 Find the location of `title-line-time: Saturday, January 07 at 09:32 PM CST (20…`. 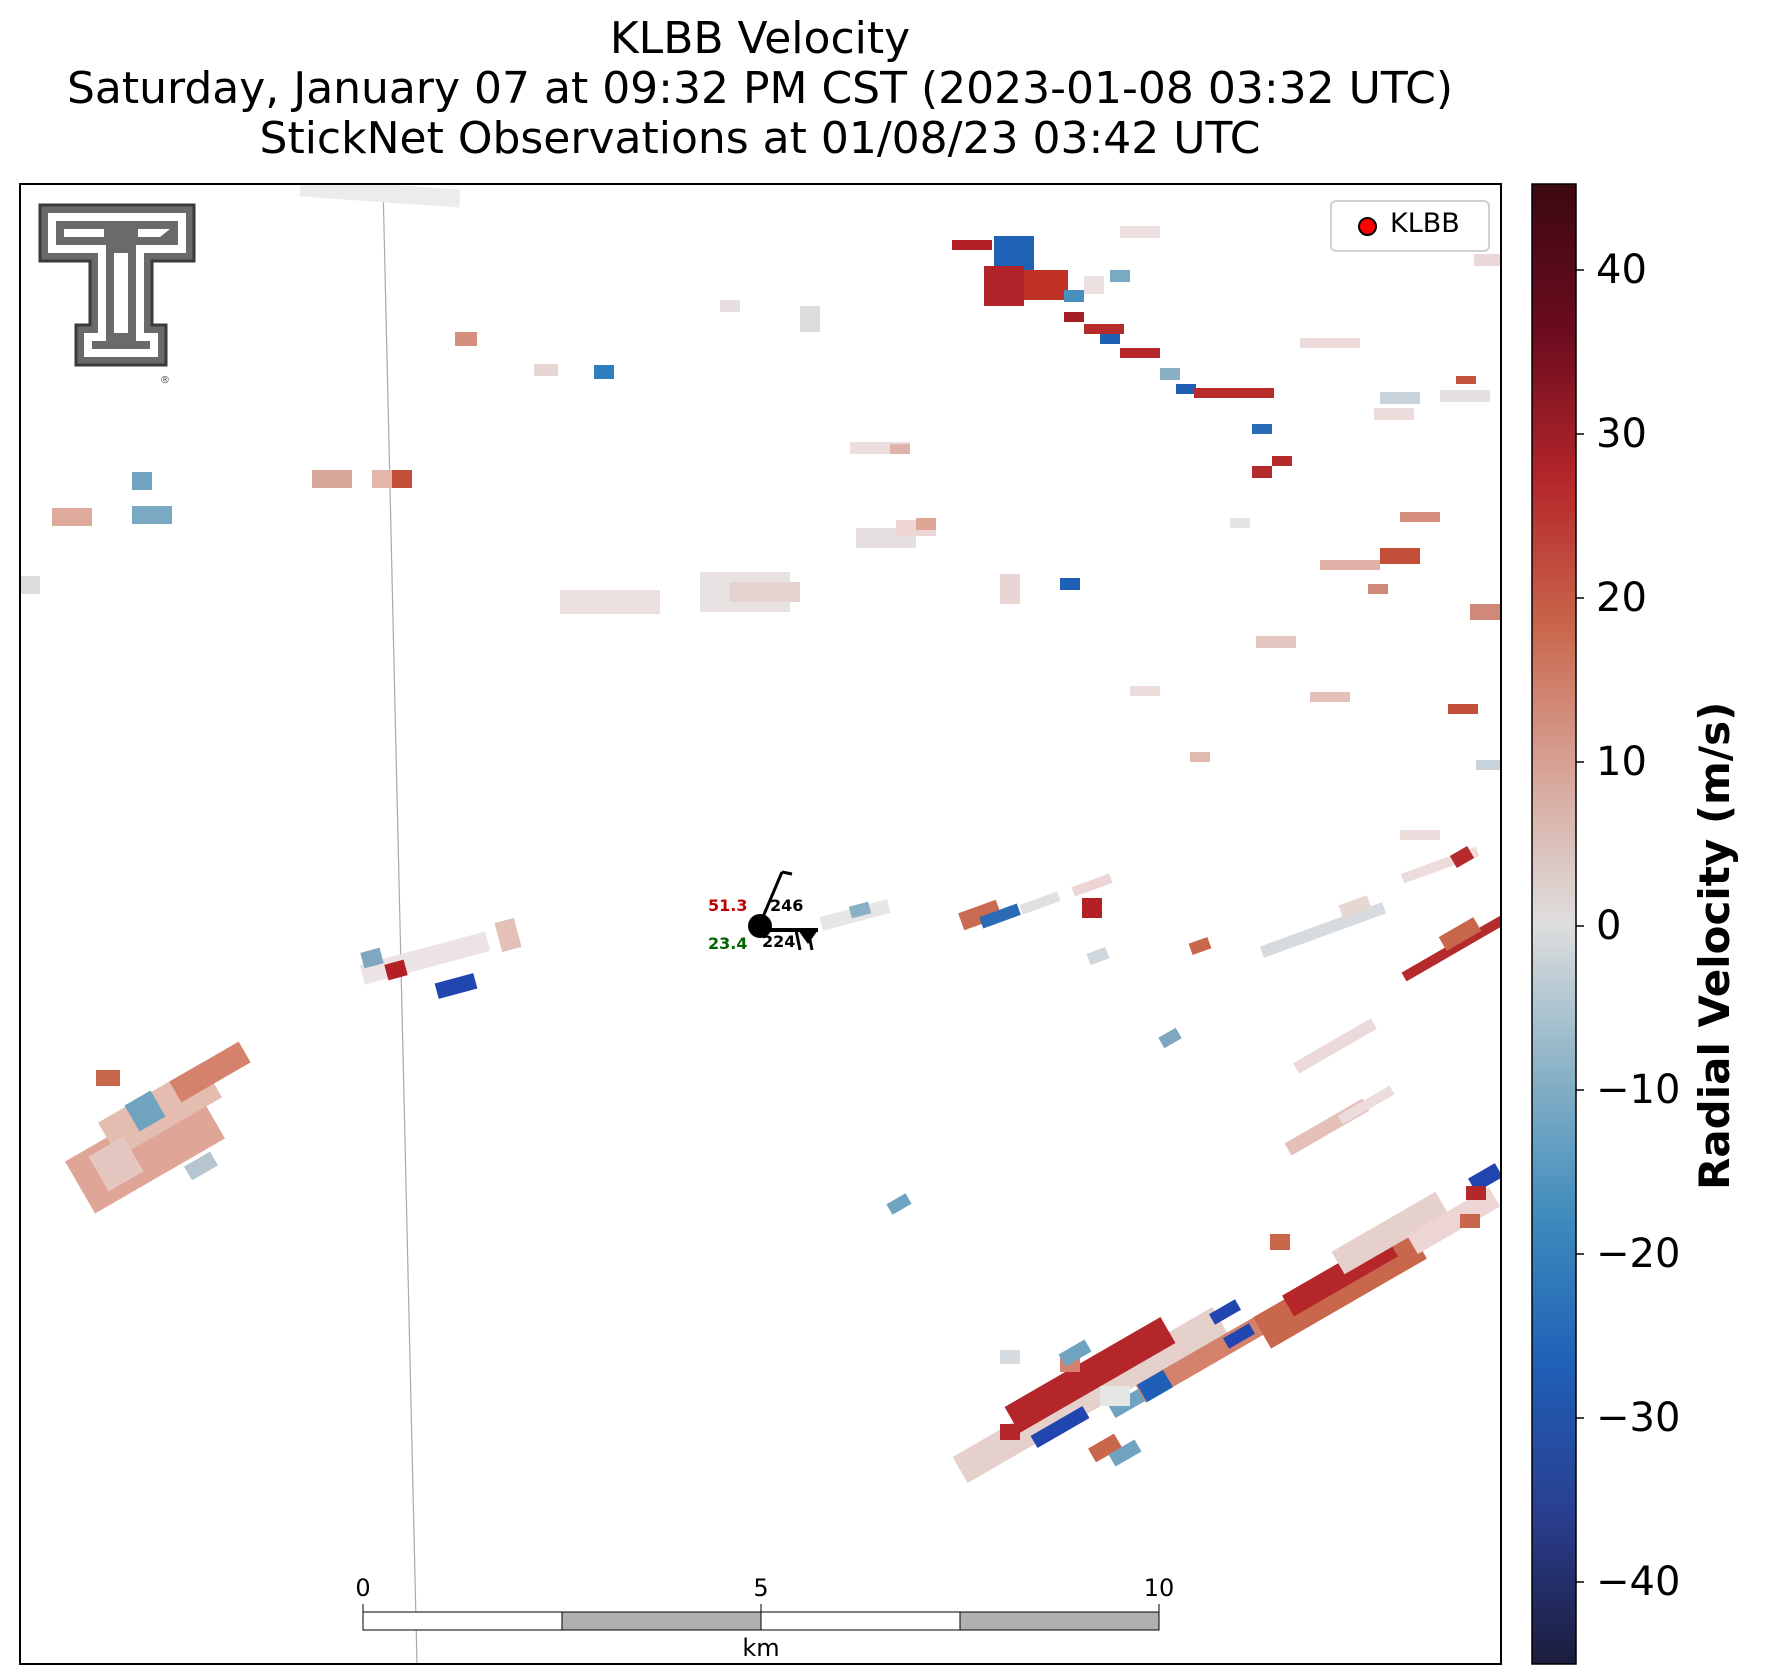

title-line-time: Saturday, January 07 at 09:32 PM CST (20… is located at coordinates (760, 88).